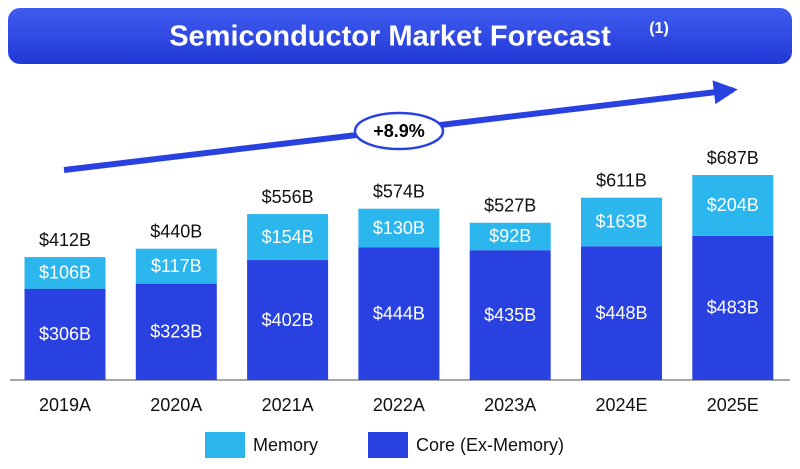  What do you see at coordinates (176, 405) in the screenshot?
I see `x-tick-label: 2020A` at bounding box center [176, 405].